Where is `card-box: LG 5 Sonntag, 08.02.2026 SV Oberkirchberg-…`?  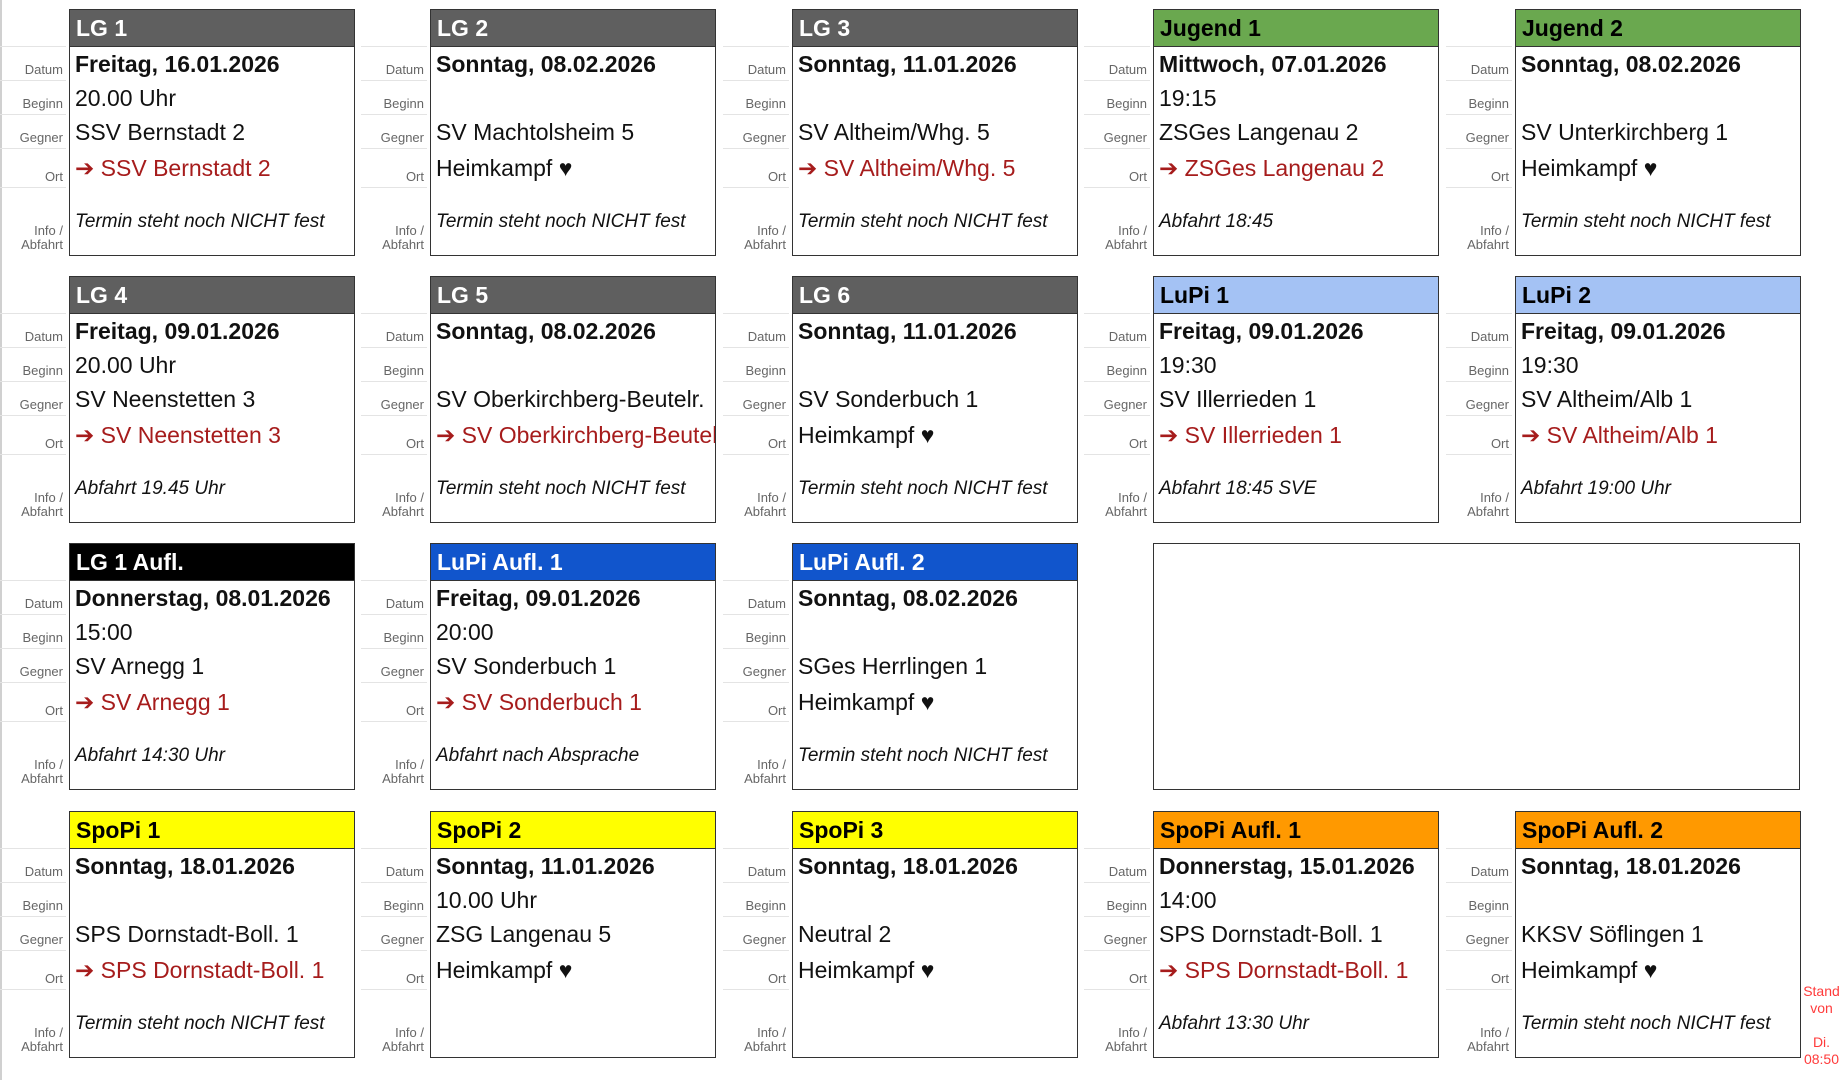
card-box: LG 5 Sonntag, 08.02.2026 SV Oberkirchberg-… is located at coordinates (573, 399).